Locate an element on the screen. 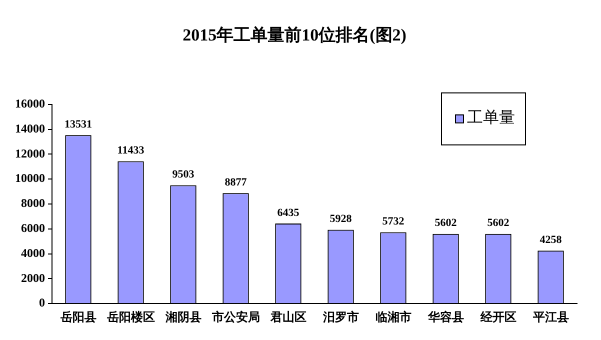 Image resolution: width=601 pixels, height=340 pixels. x-tick-label: 岳阳县 is located at coordinates (77, 317).